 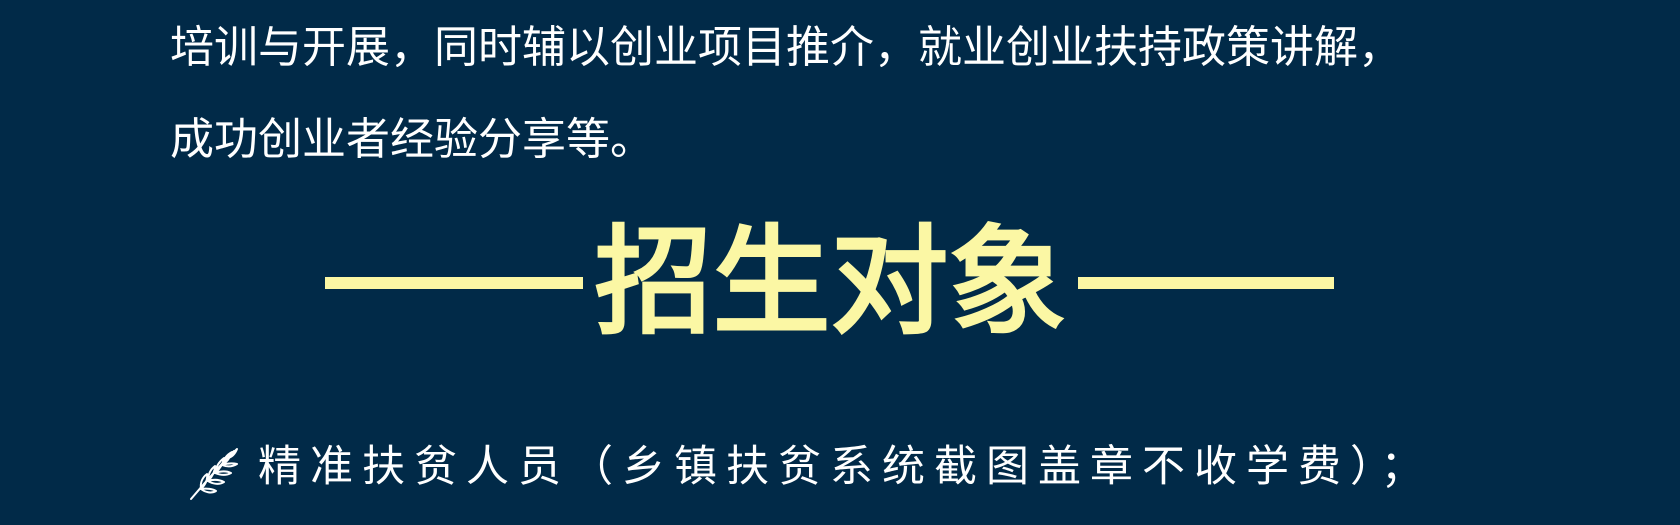 I want to click on section-heading: 招生对象, so click(x=830, y=282).